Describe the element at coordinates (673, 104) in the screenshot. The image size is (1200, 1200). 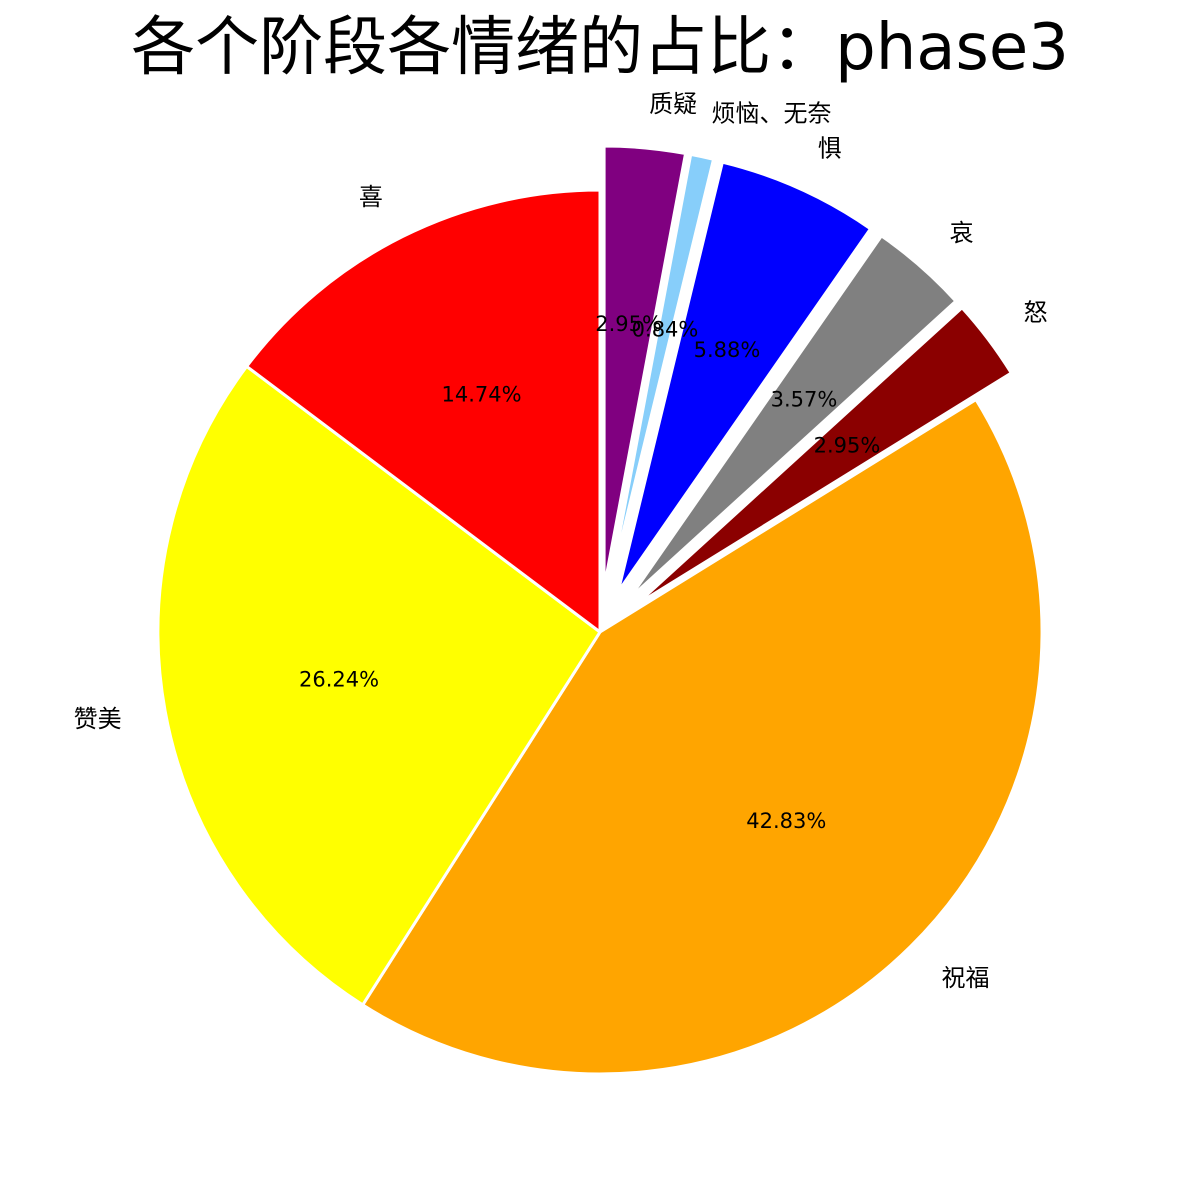
I see `pie-category-label-0: 质疑` at that location.